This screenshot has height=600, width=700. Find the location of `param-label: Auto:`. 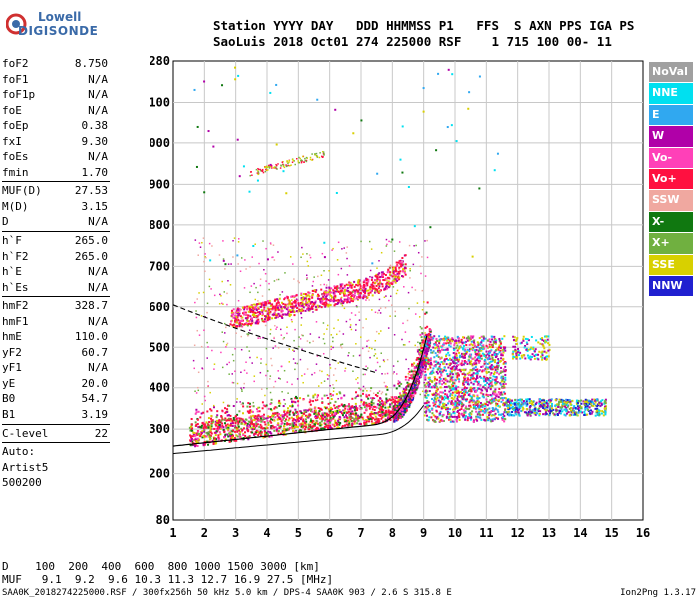

param-label: Auto: is located at coordinates (19, 452).